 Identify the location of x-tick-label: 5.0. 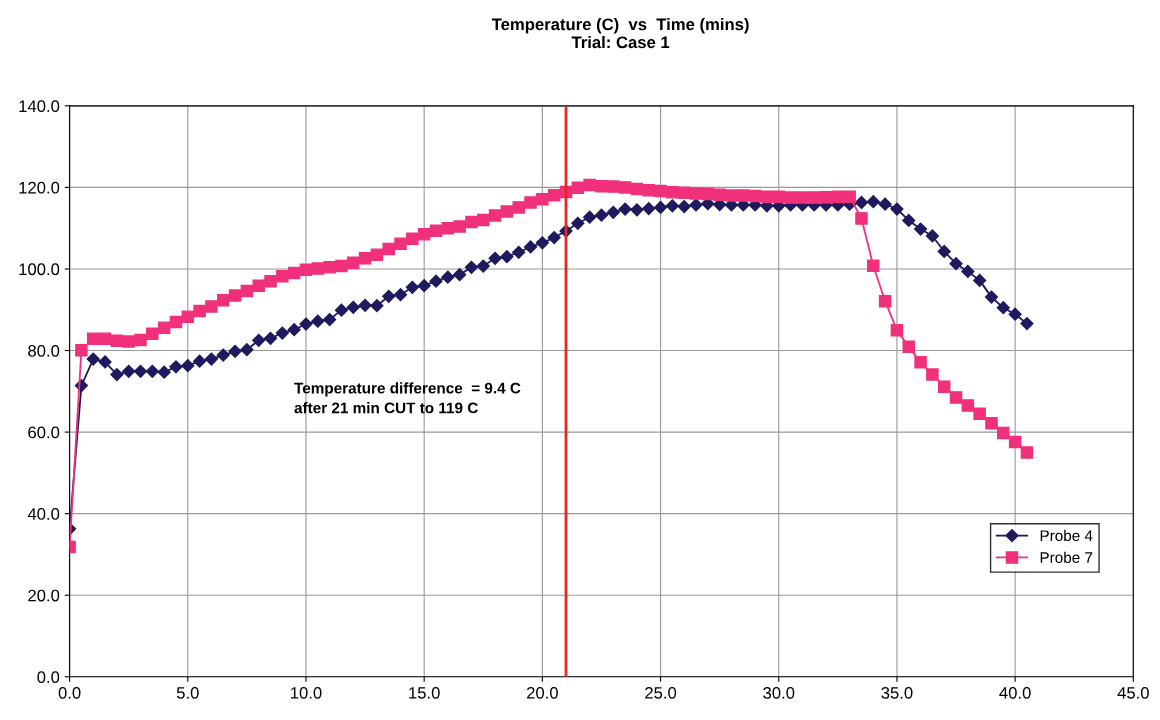
(187, 692).